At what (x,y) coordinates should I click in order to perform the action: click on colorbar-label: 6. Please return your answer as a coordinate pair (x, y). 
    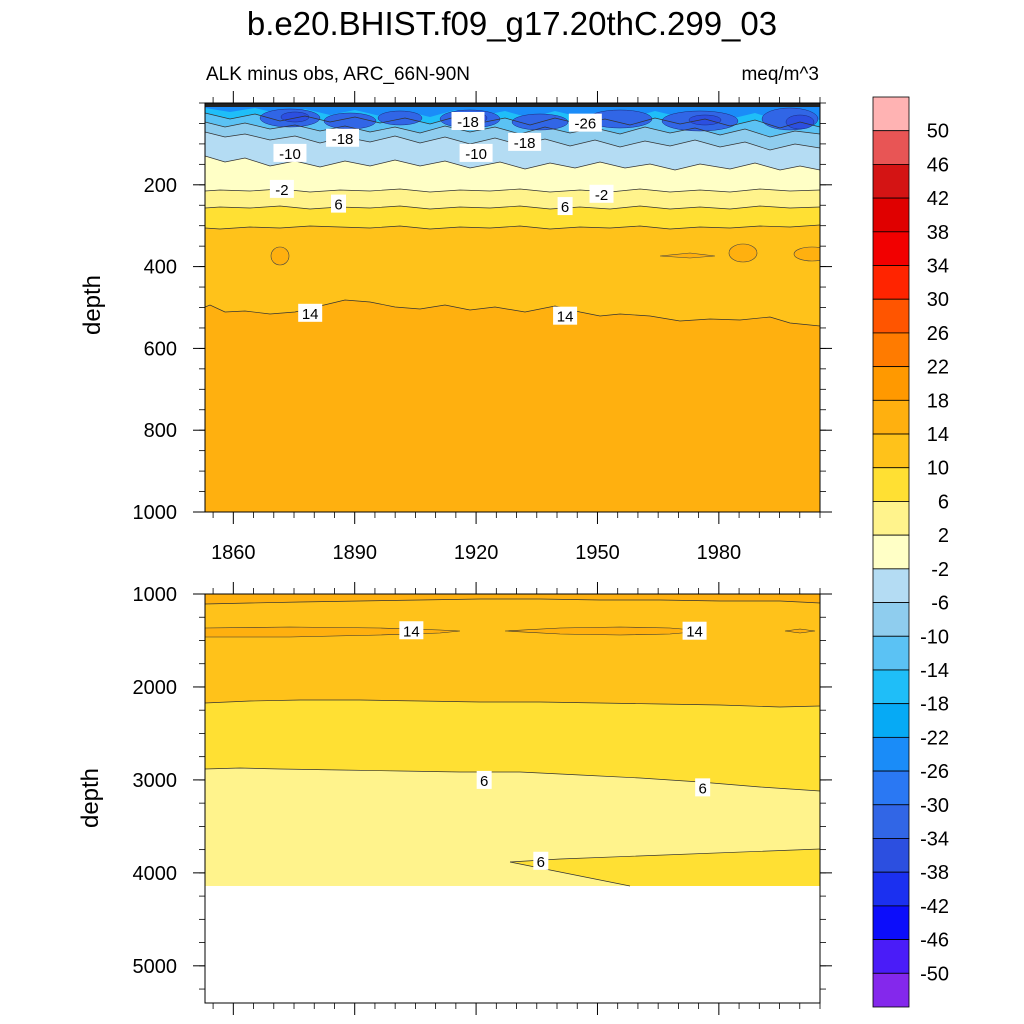
    Looking at the image, I should click on (943, 502).